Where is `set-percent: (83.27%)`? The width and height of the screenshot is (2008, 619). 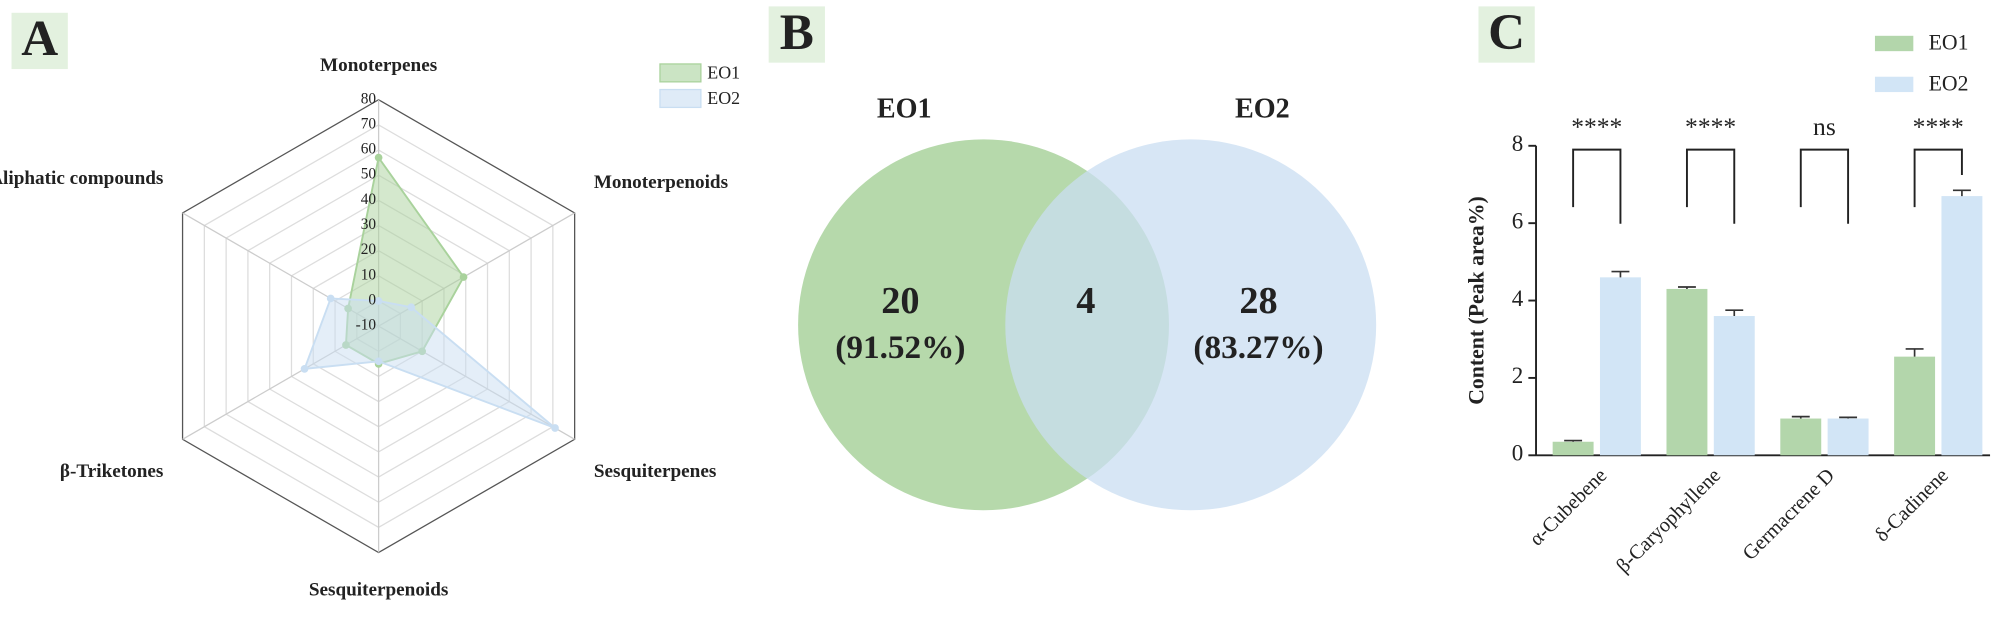 set-percent: (83.27%) is located at coordinates (1258, 347).